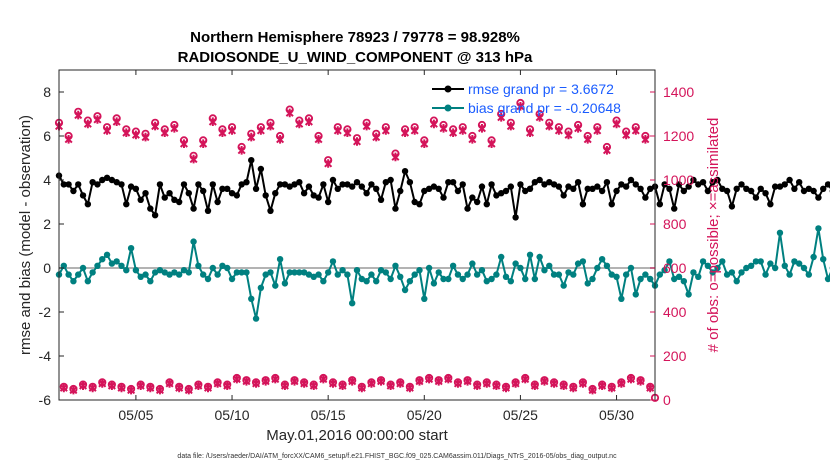 This screenshot has width=830, height=470. I want to click on legend-bias-label: bias grand pr = -0.20648, so click(544, 108).